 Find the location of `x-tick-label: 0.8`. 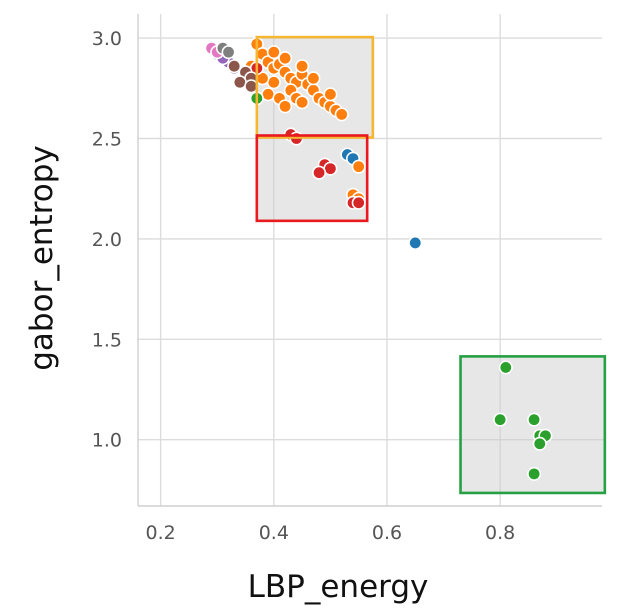

x-tick-label: 0.8 is located at coordinates (500, 533).